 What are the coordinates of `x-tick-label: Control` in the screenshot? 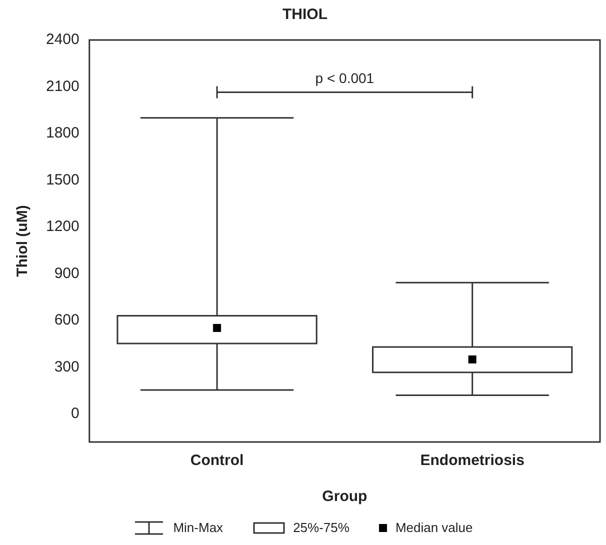 It's located at (217, 461).